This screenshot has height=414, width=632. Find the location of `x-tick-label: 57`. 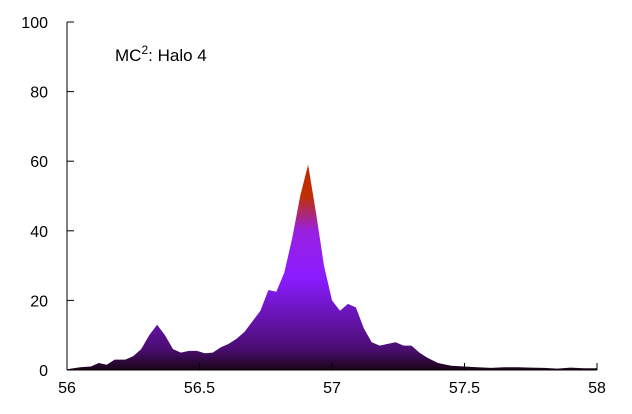

x-tick-label: 57 is located at coordinates (332, 388).